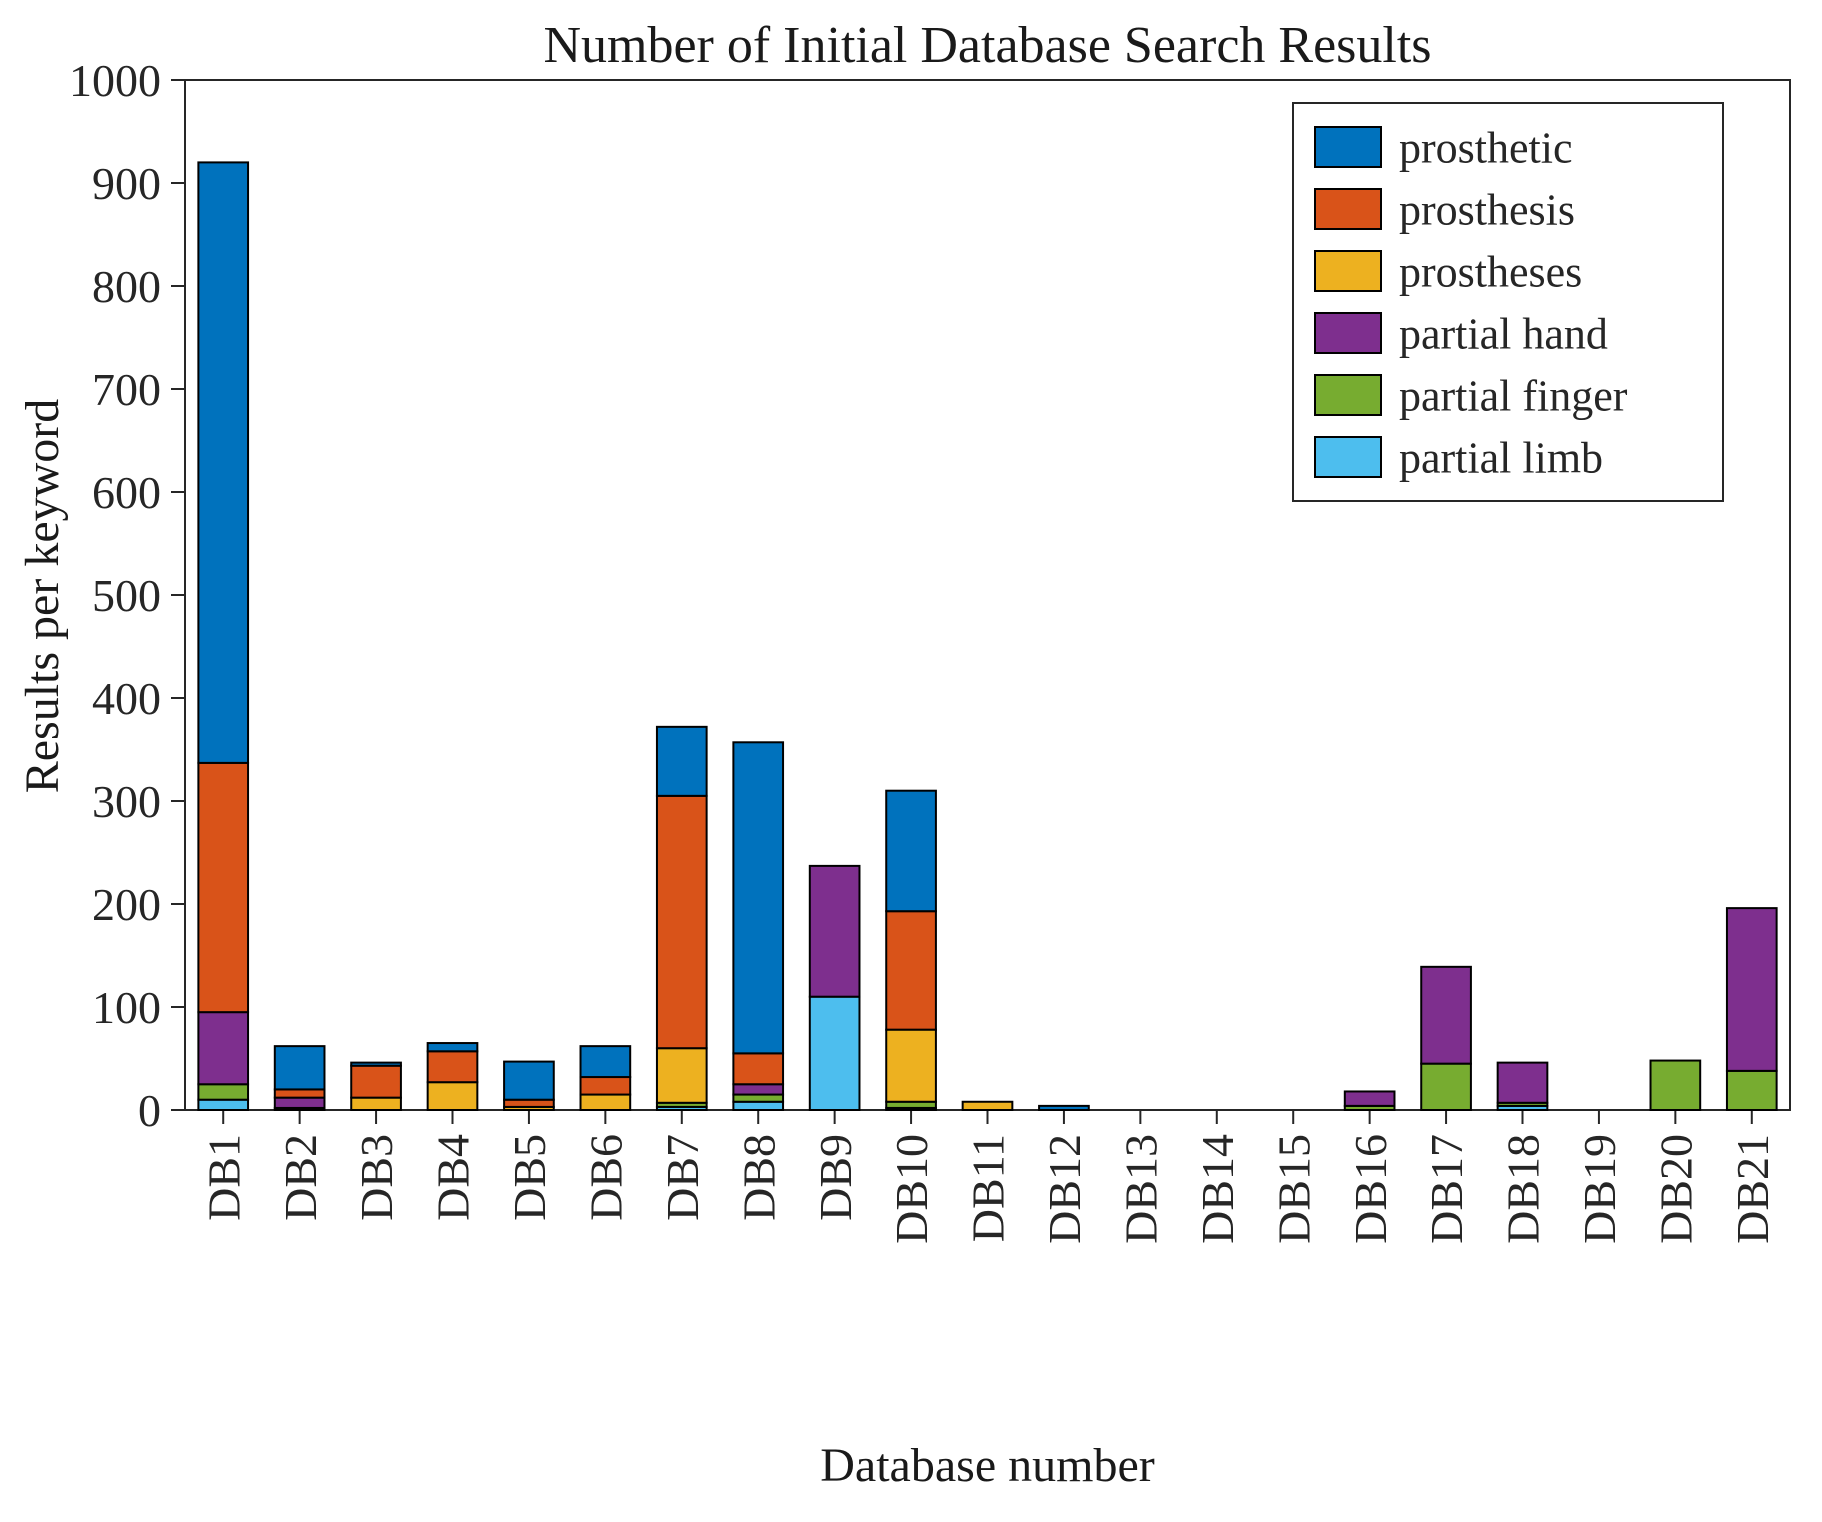 The height and width of the screenshot is (1522, 1822). I want to click on x-tick-label: DB7, so click(682, 1177).